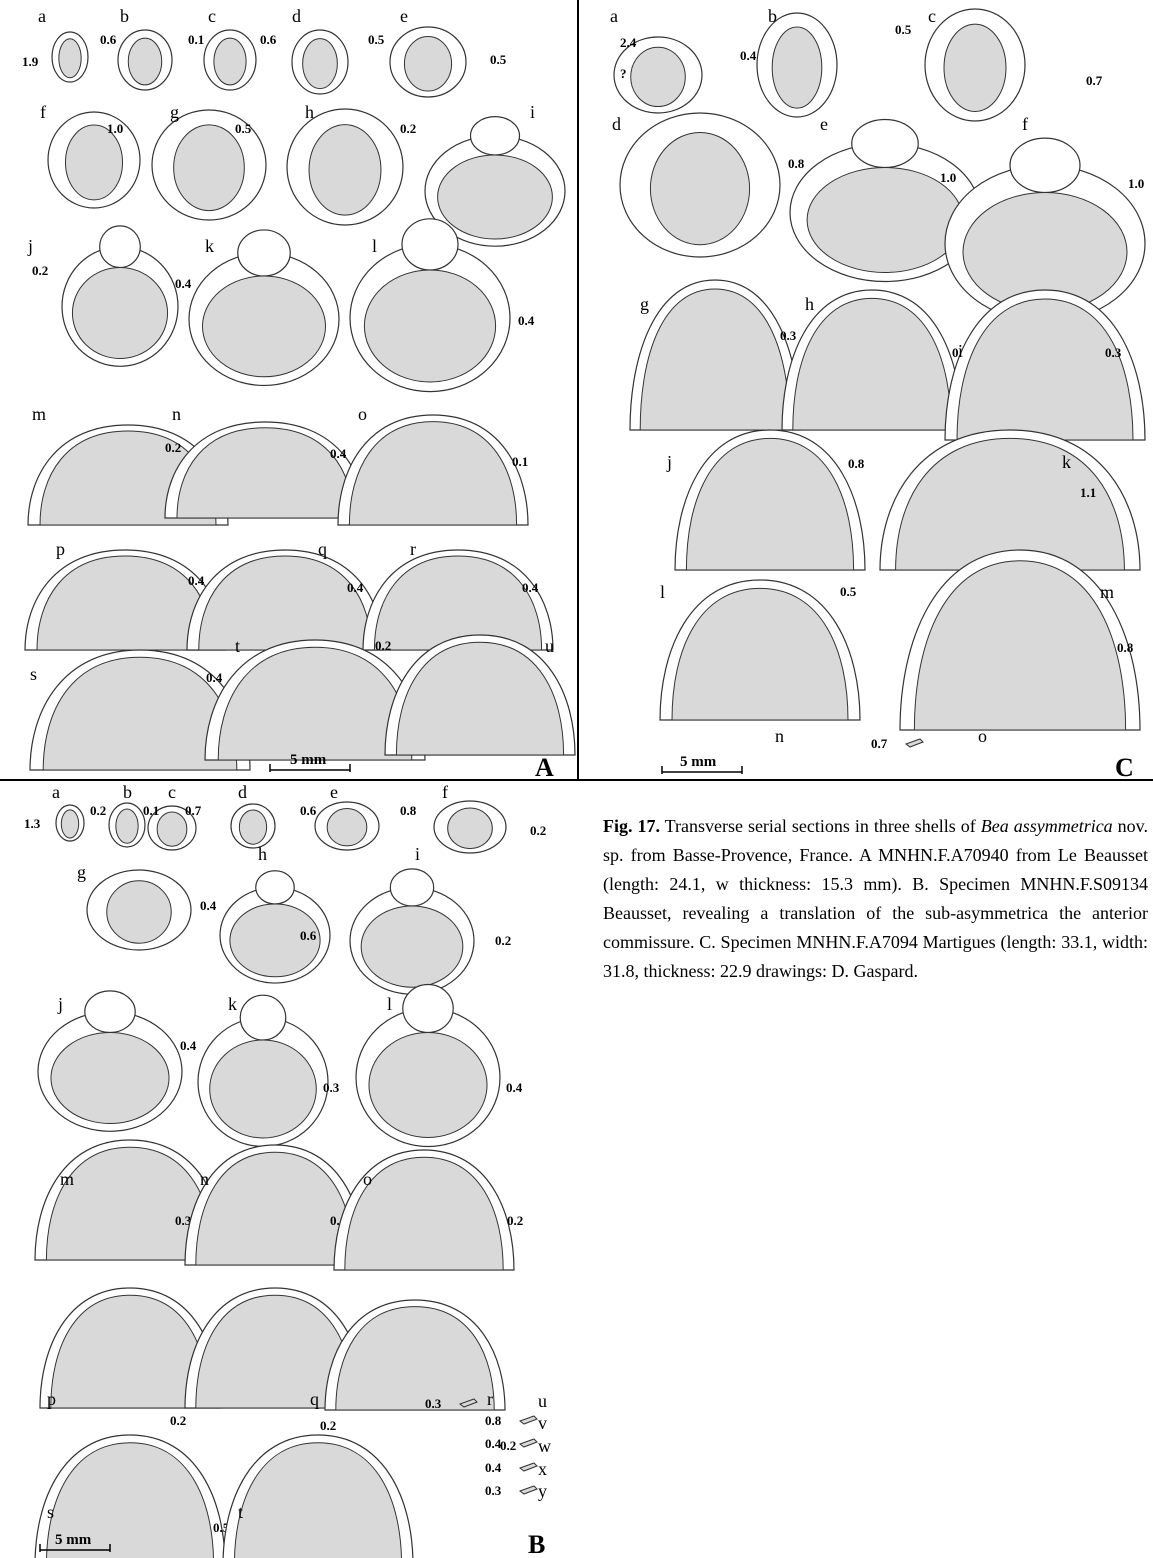 The width and height of the screenshot is (1153, 1558). Describe the element at coordinates (1094, 80) in the screenshot. I see `section-distance: 0.7` at that location.